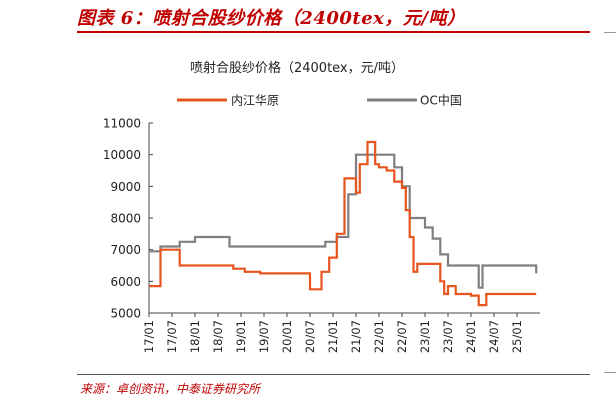 The image size is (616, 407). What do you see at coordinates (319, 100) in the screenshot?
I see `legend: 内江华原 OC中国` at bounding box center [319, 100].